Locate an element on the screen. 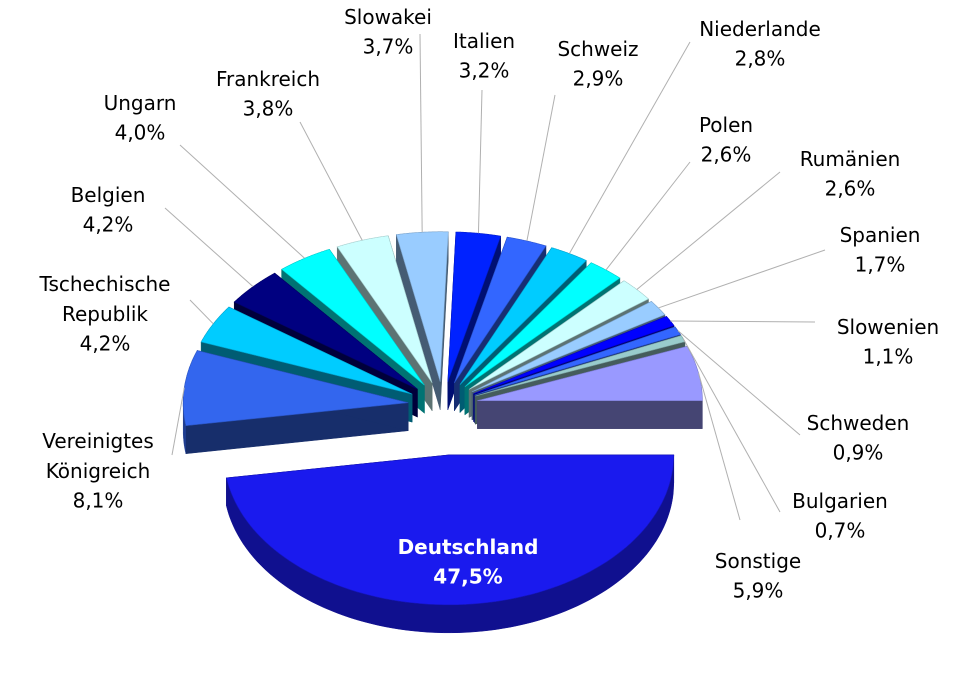 This screenshot has height=676, width=968. value-label: 1,1% is located at coordinates (888, 357).